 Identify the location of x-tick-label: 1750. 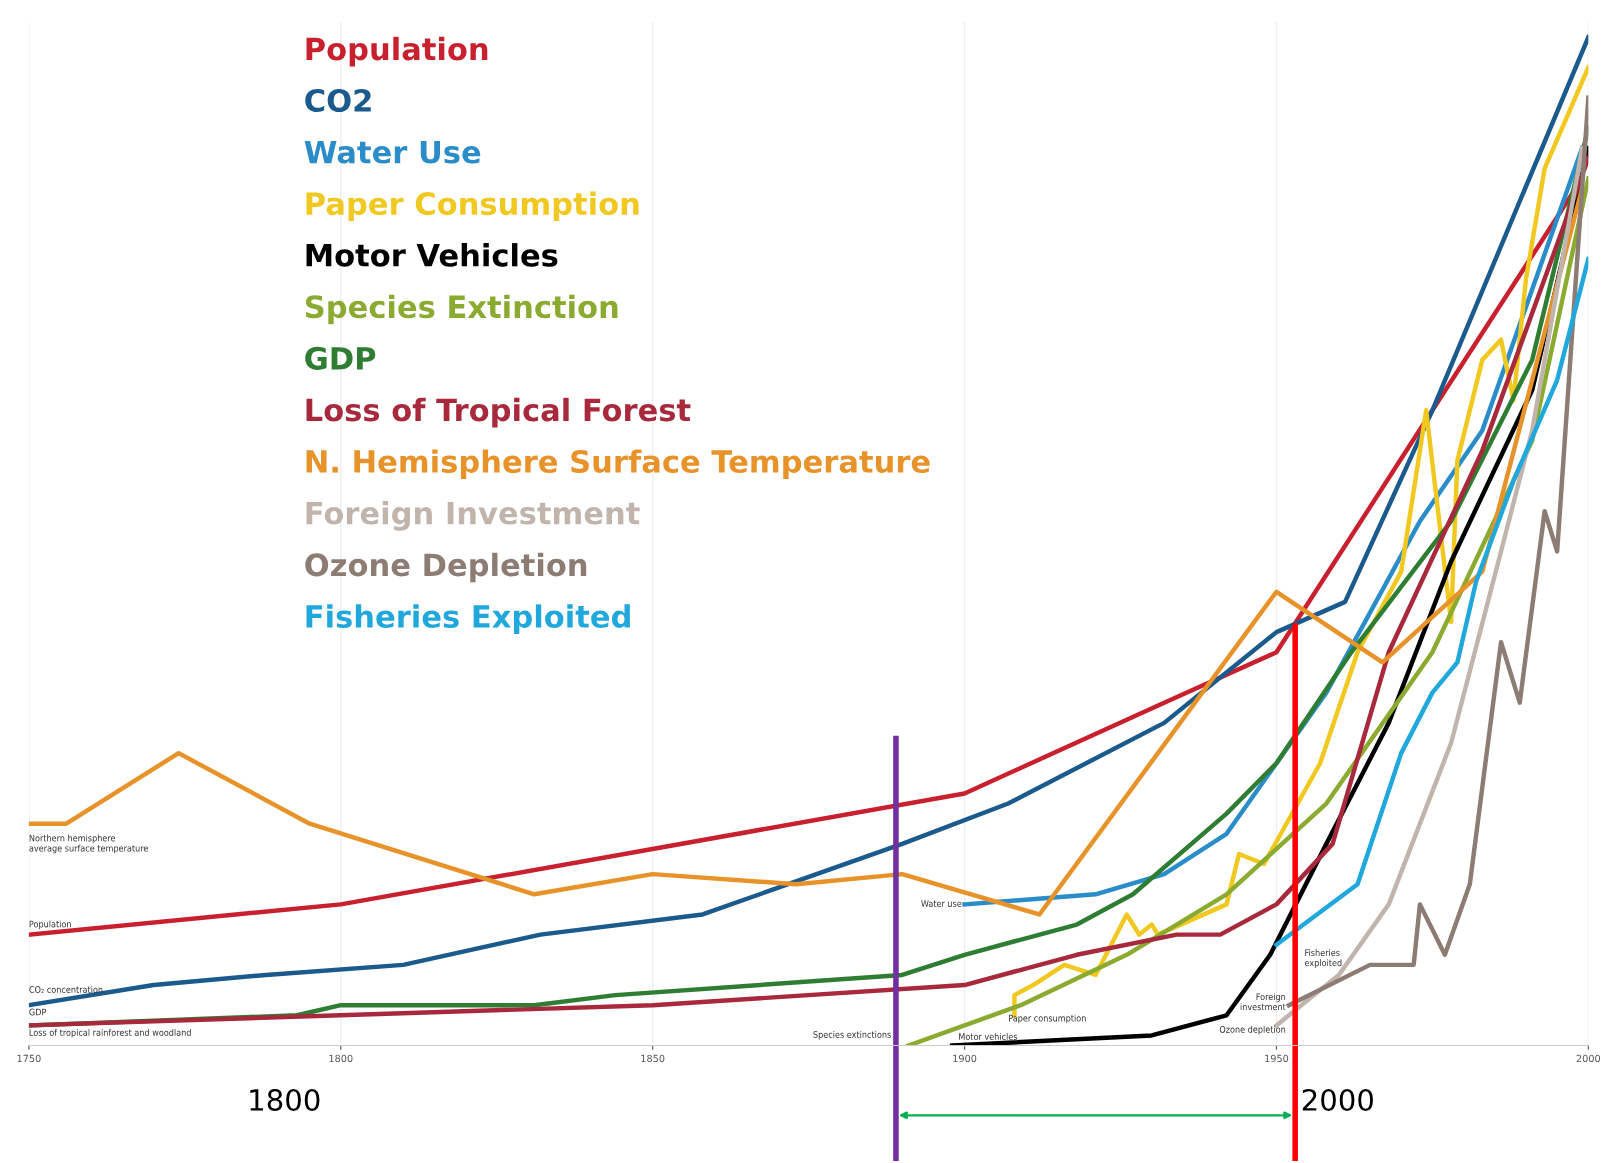
(29, 1058).